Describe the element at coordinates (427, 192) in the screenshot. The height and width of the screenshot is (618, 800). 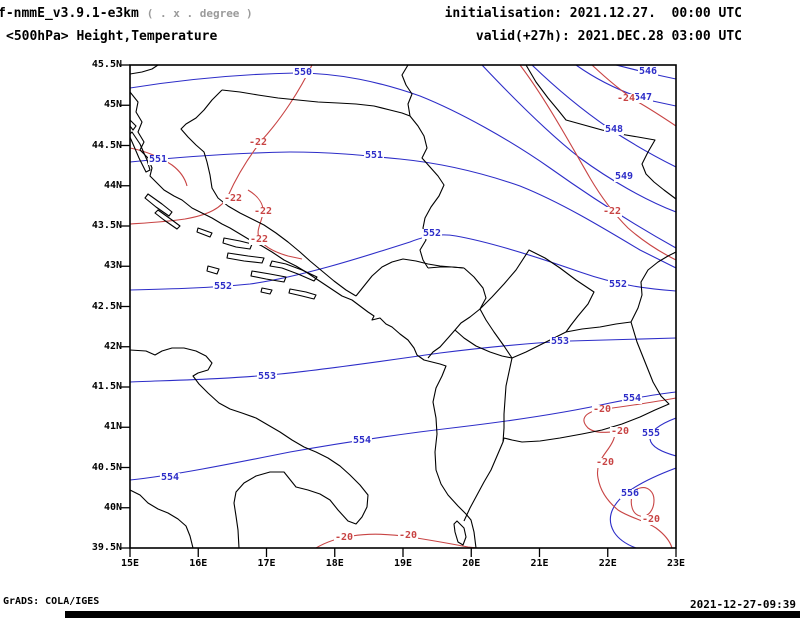
I see `border-drina-serbia` at that location.